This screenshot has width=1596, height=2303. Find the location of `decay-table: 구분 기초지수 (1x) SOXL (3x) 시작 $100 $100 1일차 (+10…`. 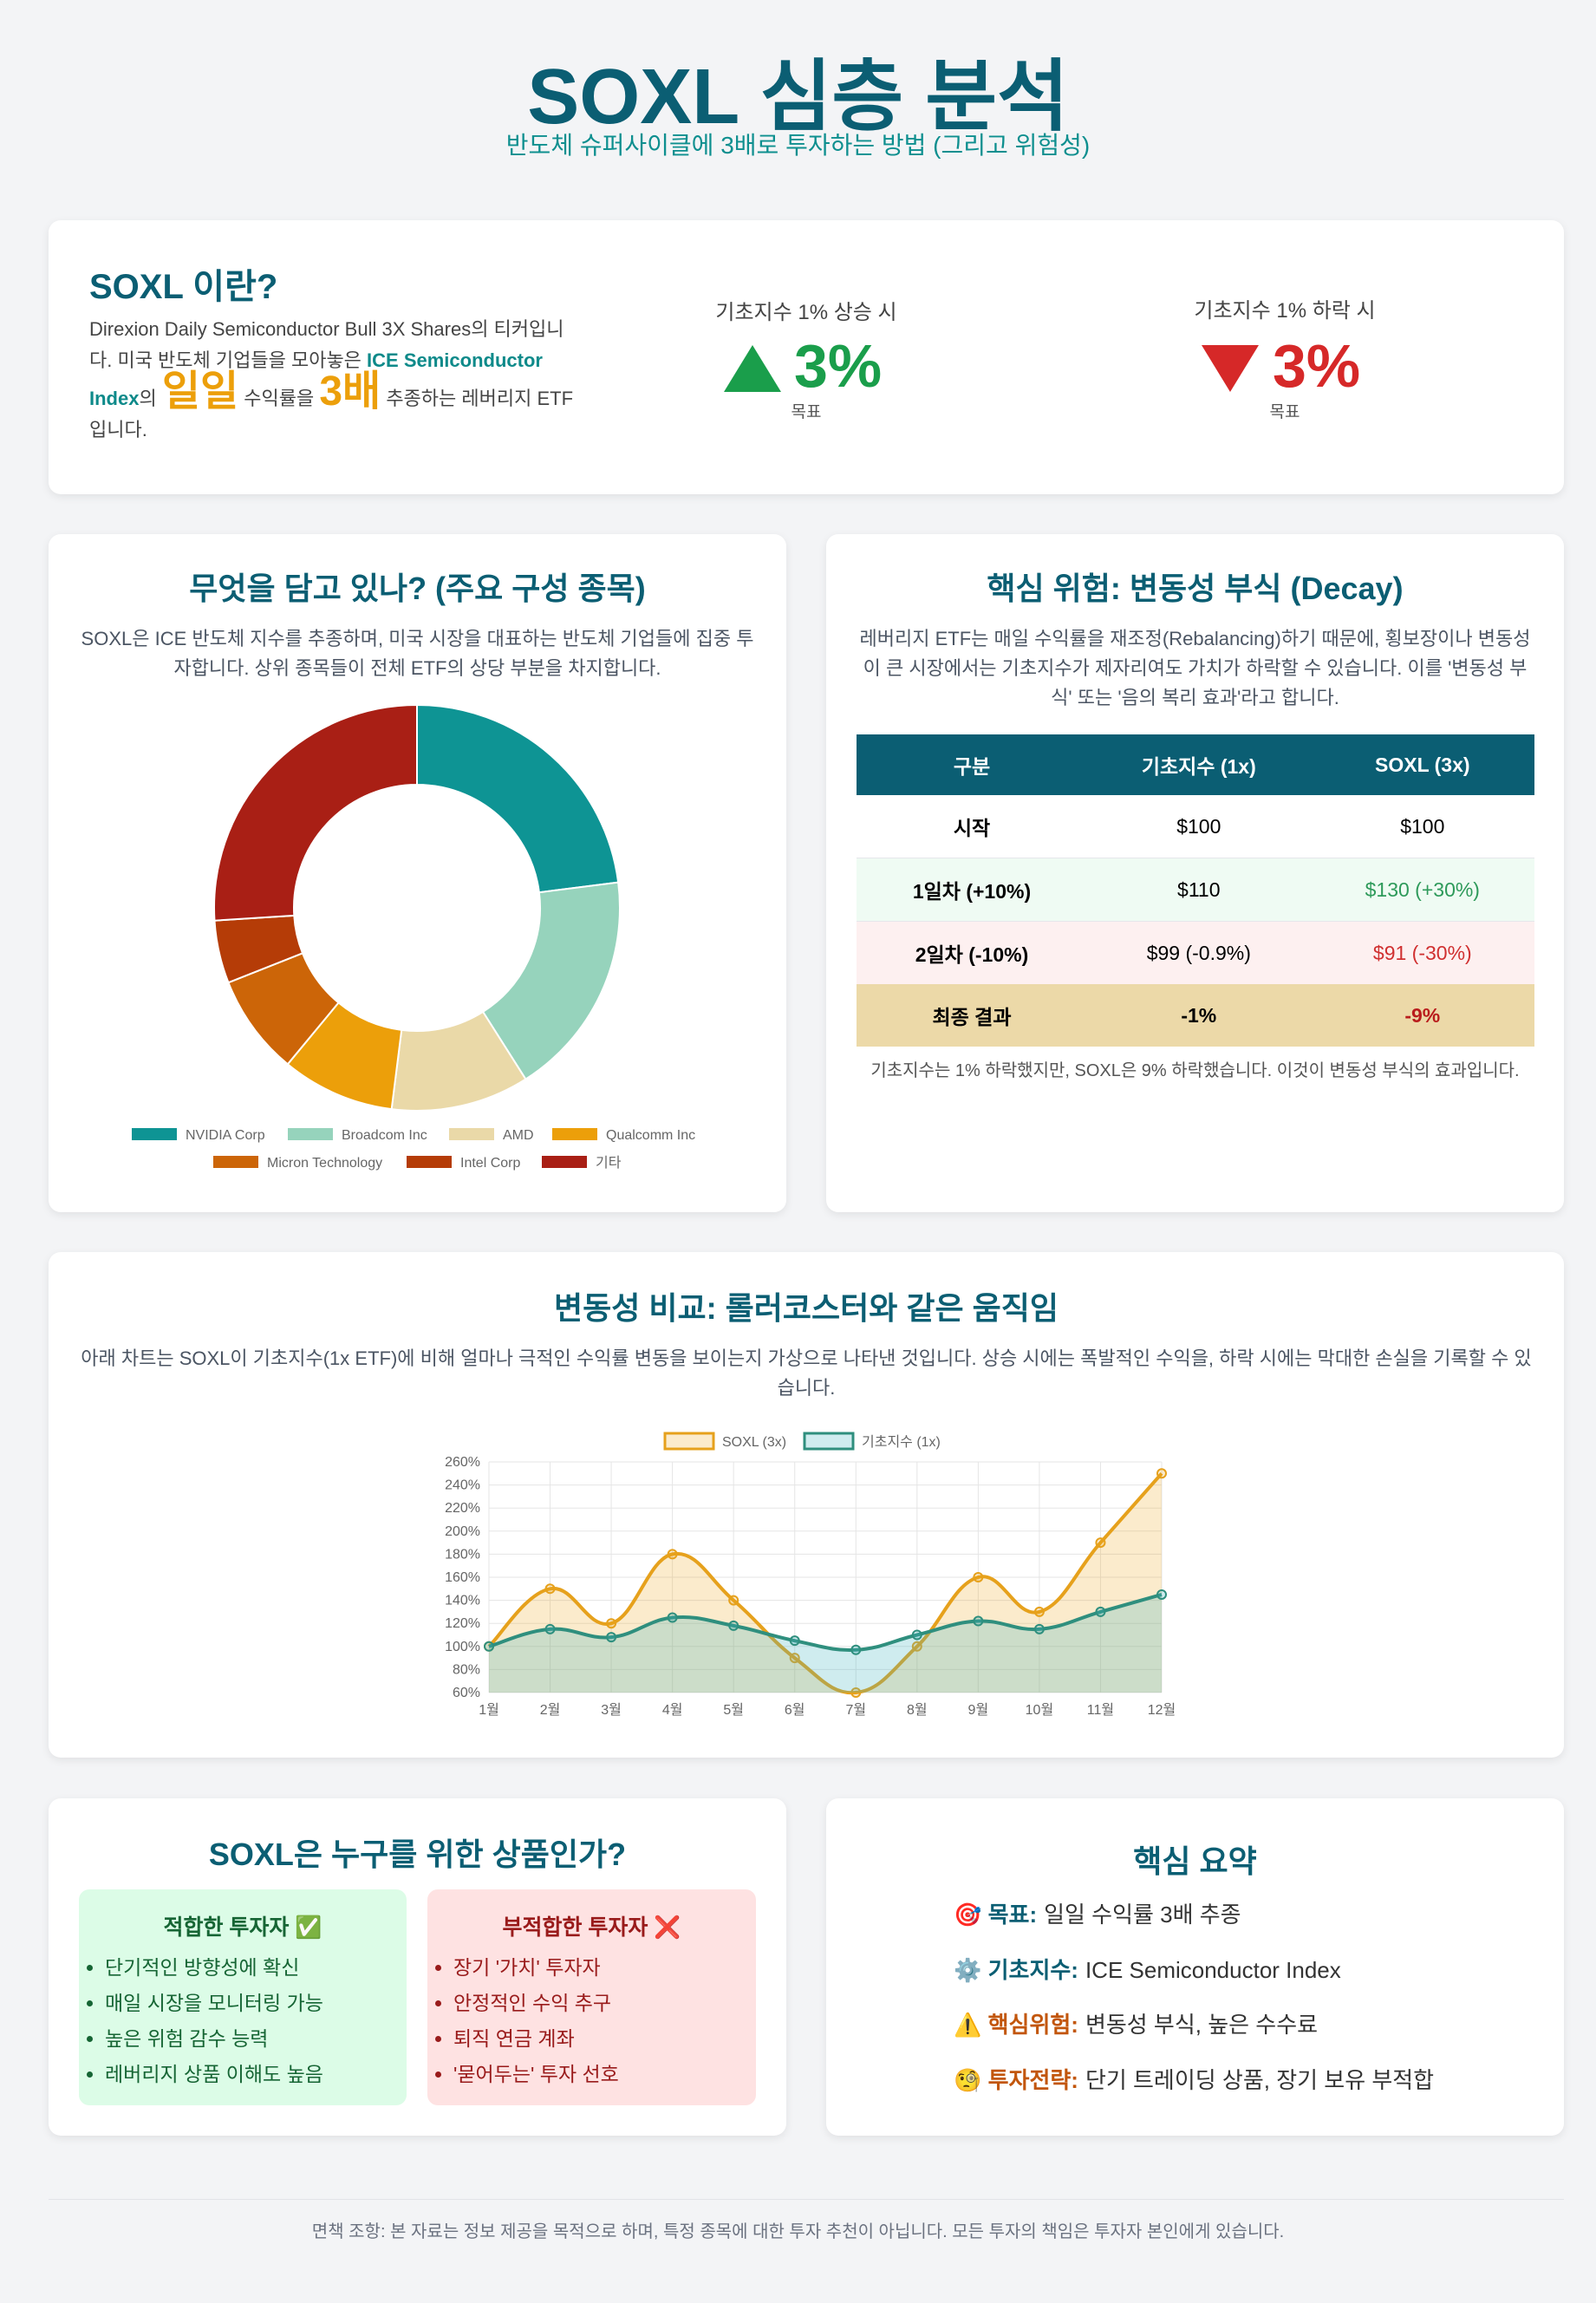

decay-table: 구분 기초지수 (1x) SOXL (3x) 시작 $100 $100 1일차 (+10… is located at coordinates (1195, 890).